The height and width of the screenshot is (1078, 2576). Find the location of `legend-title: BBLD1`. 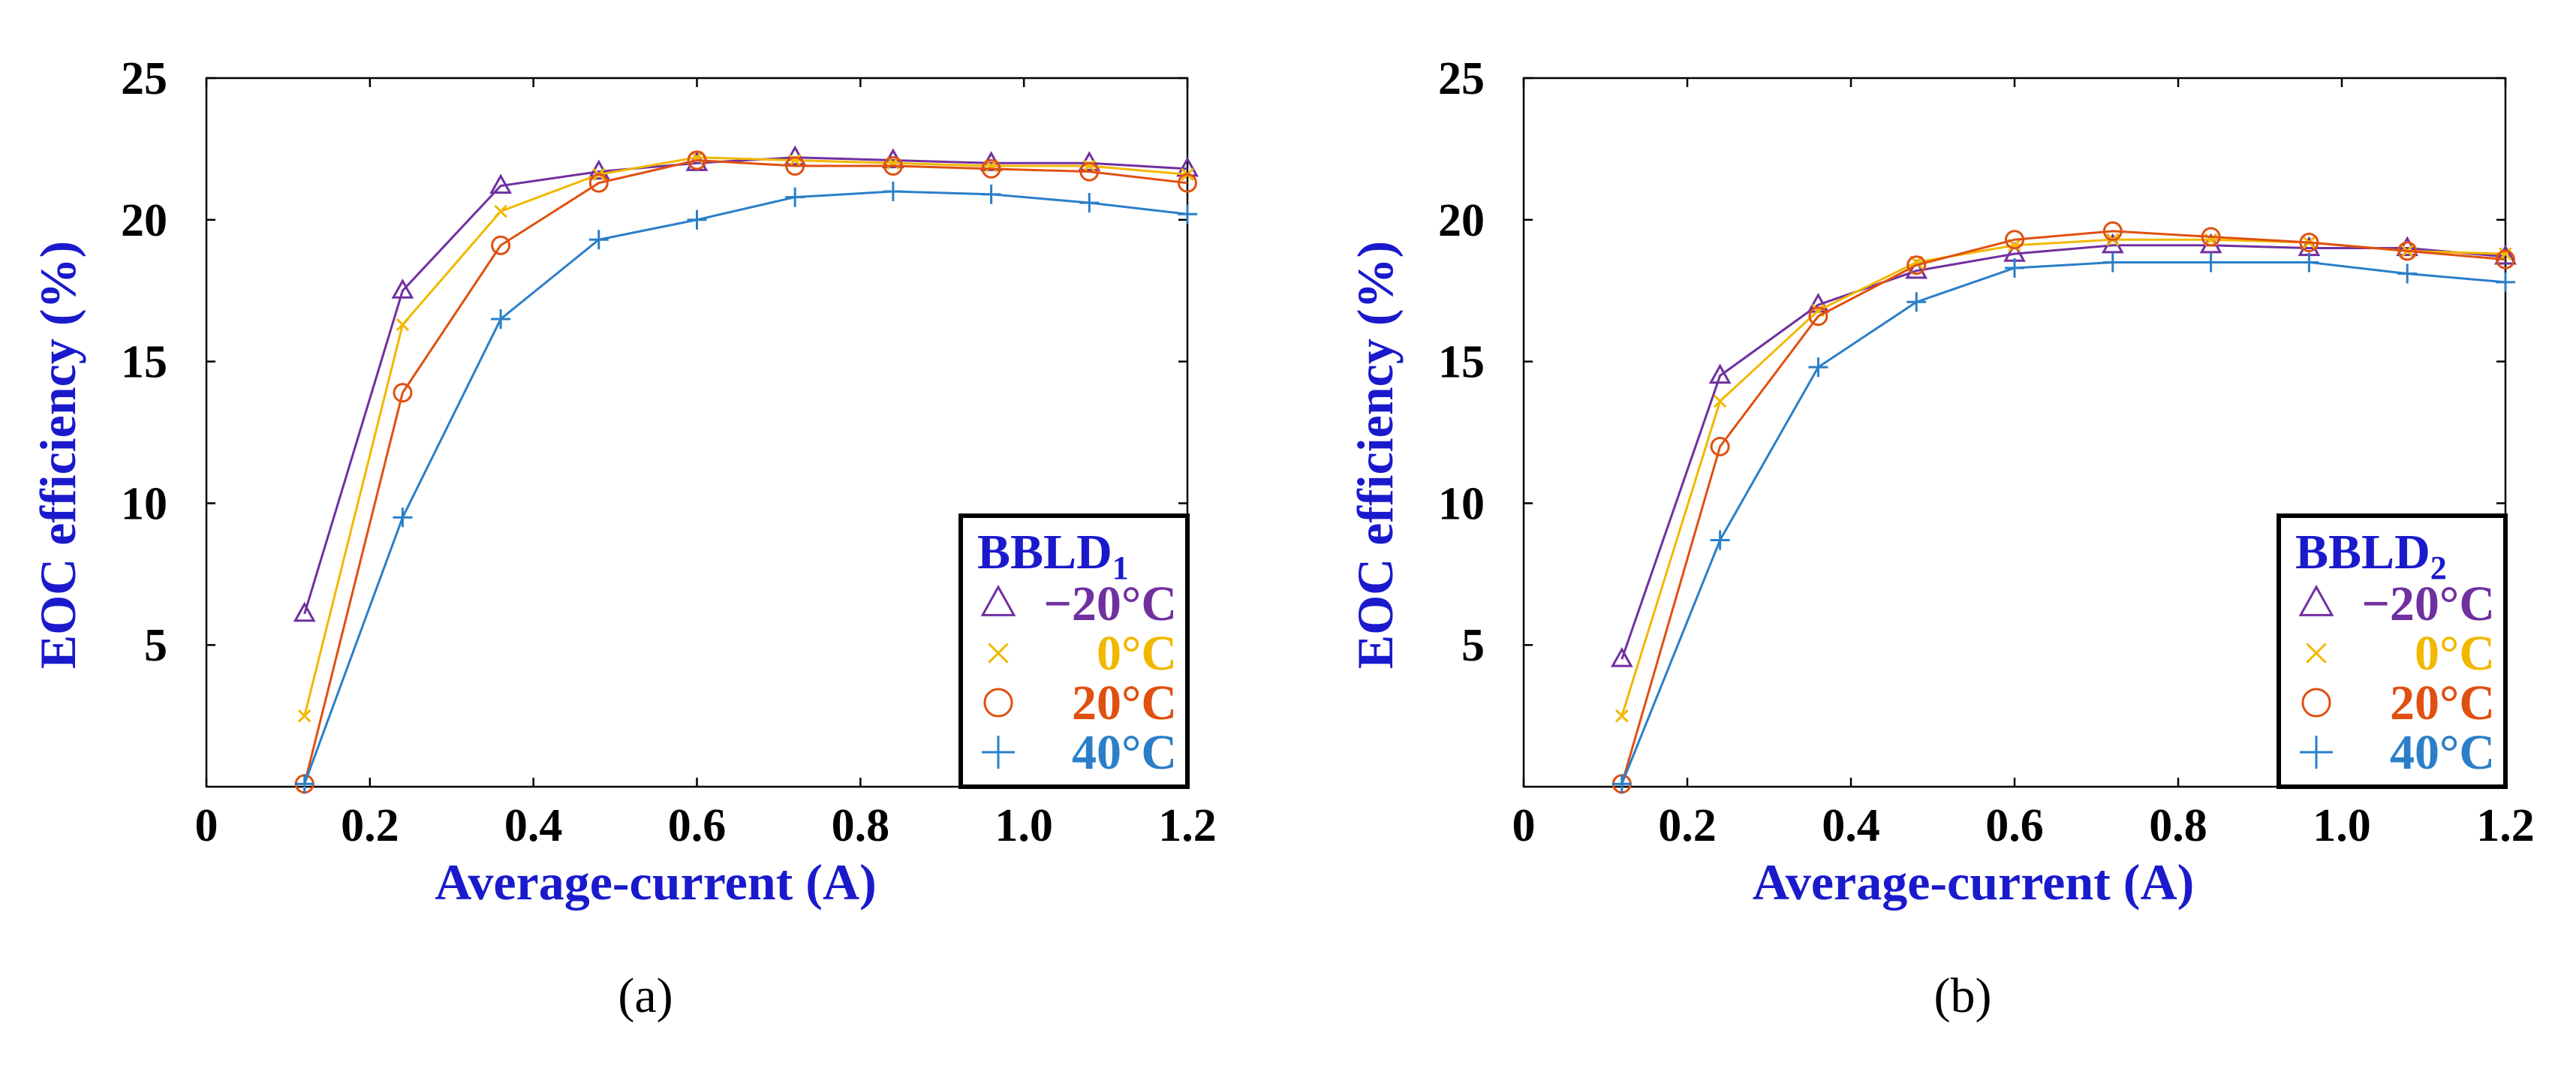

legend-title: BBLD1 is located at coordinates (1053, 555).